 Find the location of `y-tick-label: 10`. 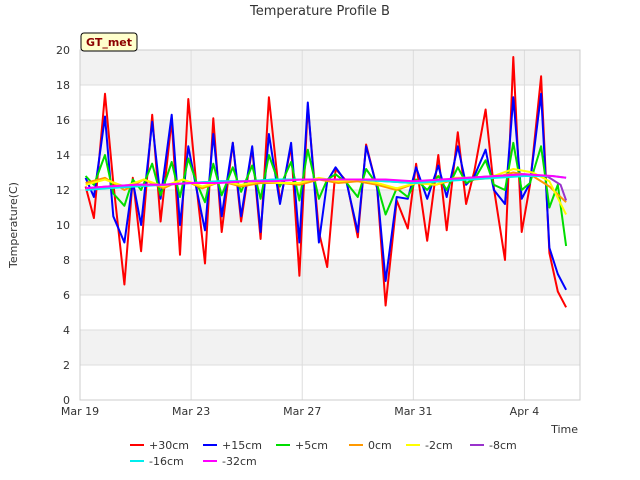

y-tick-label: 10 is located at coordinates (63, 225).